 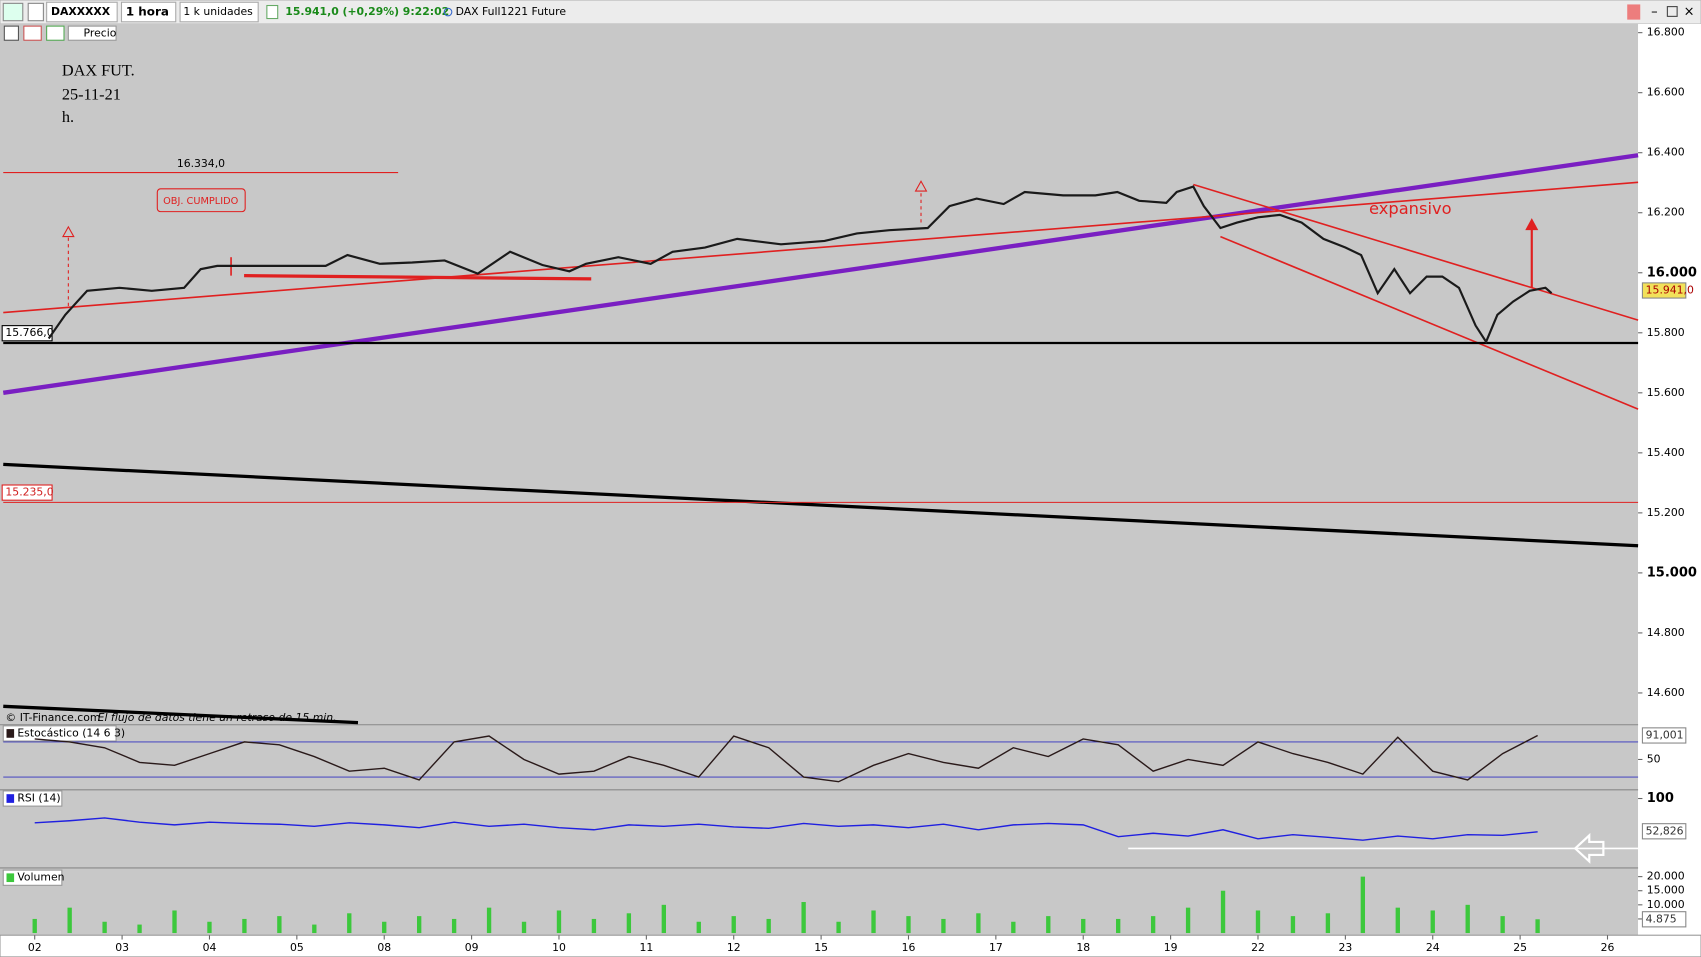 What do you see at coordinates (472, 947) in the screenshot?
I see `x-tick-label: 09` at bounding box center [472, 947].